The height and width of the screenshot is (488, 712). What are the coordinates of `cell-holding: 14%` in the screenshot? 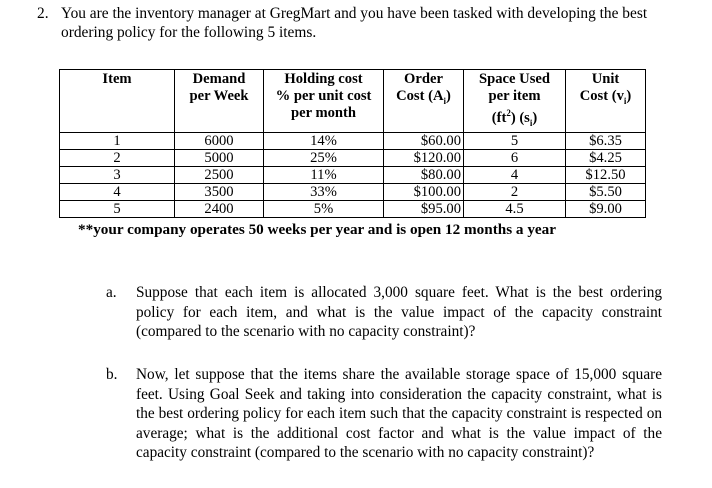 It's located at (323, 140).